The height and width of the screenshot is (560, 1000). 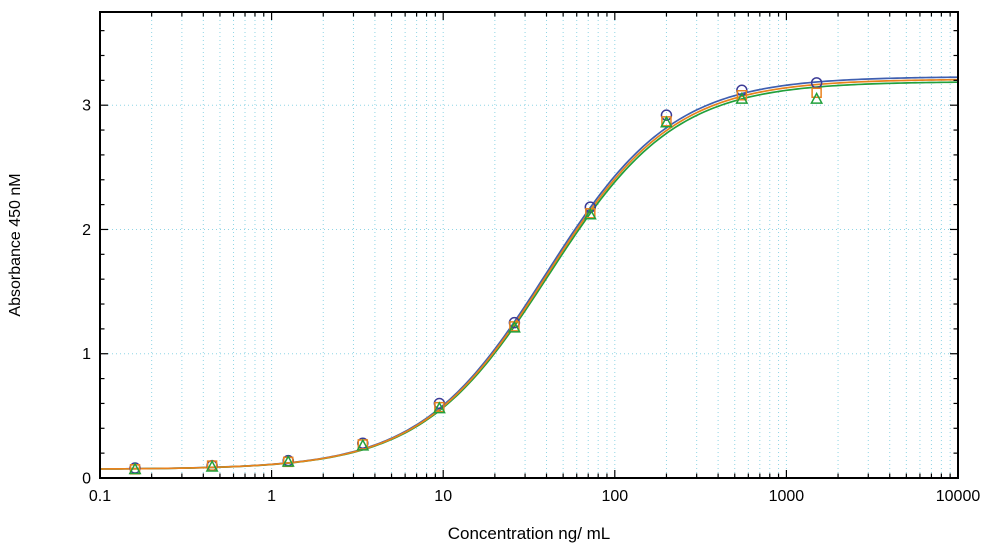 What do you see at coordinates (86, 354) in the screenshot?
I see `y-tick-label: 1` at bounding box center [86, 354].